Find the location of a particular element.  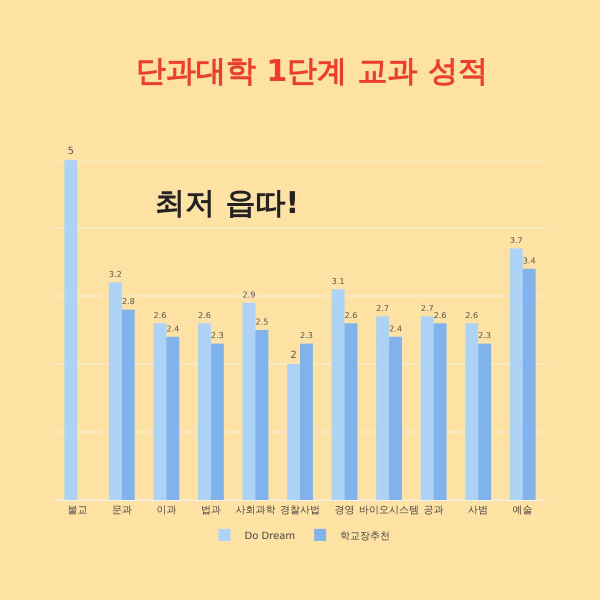

x-tick-label: 경영 is located at coordinates (344, 510).